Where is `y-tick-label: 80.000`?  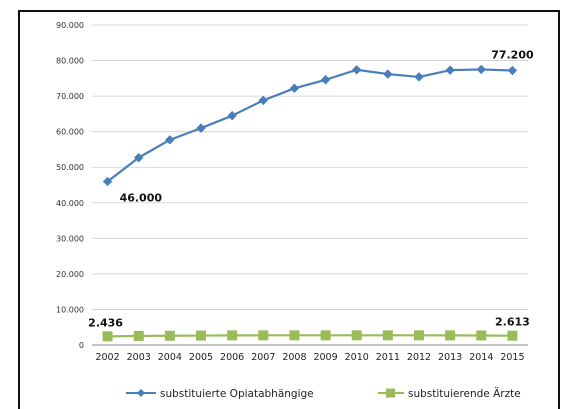 y-tick-label: 80.000 is located at coordinates (70, 61).